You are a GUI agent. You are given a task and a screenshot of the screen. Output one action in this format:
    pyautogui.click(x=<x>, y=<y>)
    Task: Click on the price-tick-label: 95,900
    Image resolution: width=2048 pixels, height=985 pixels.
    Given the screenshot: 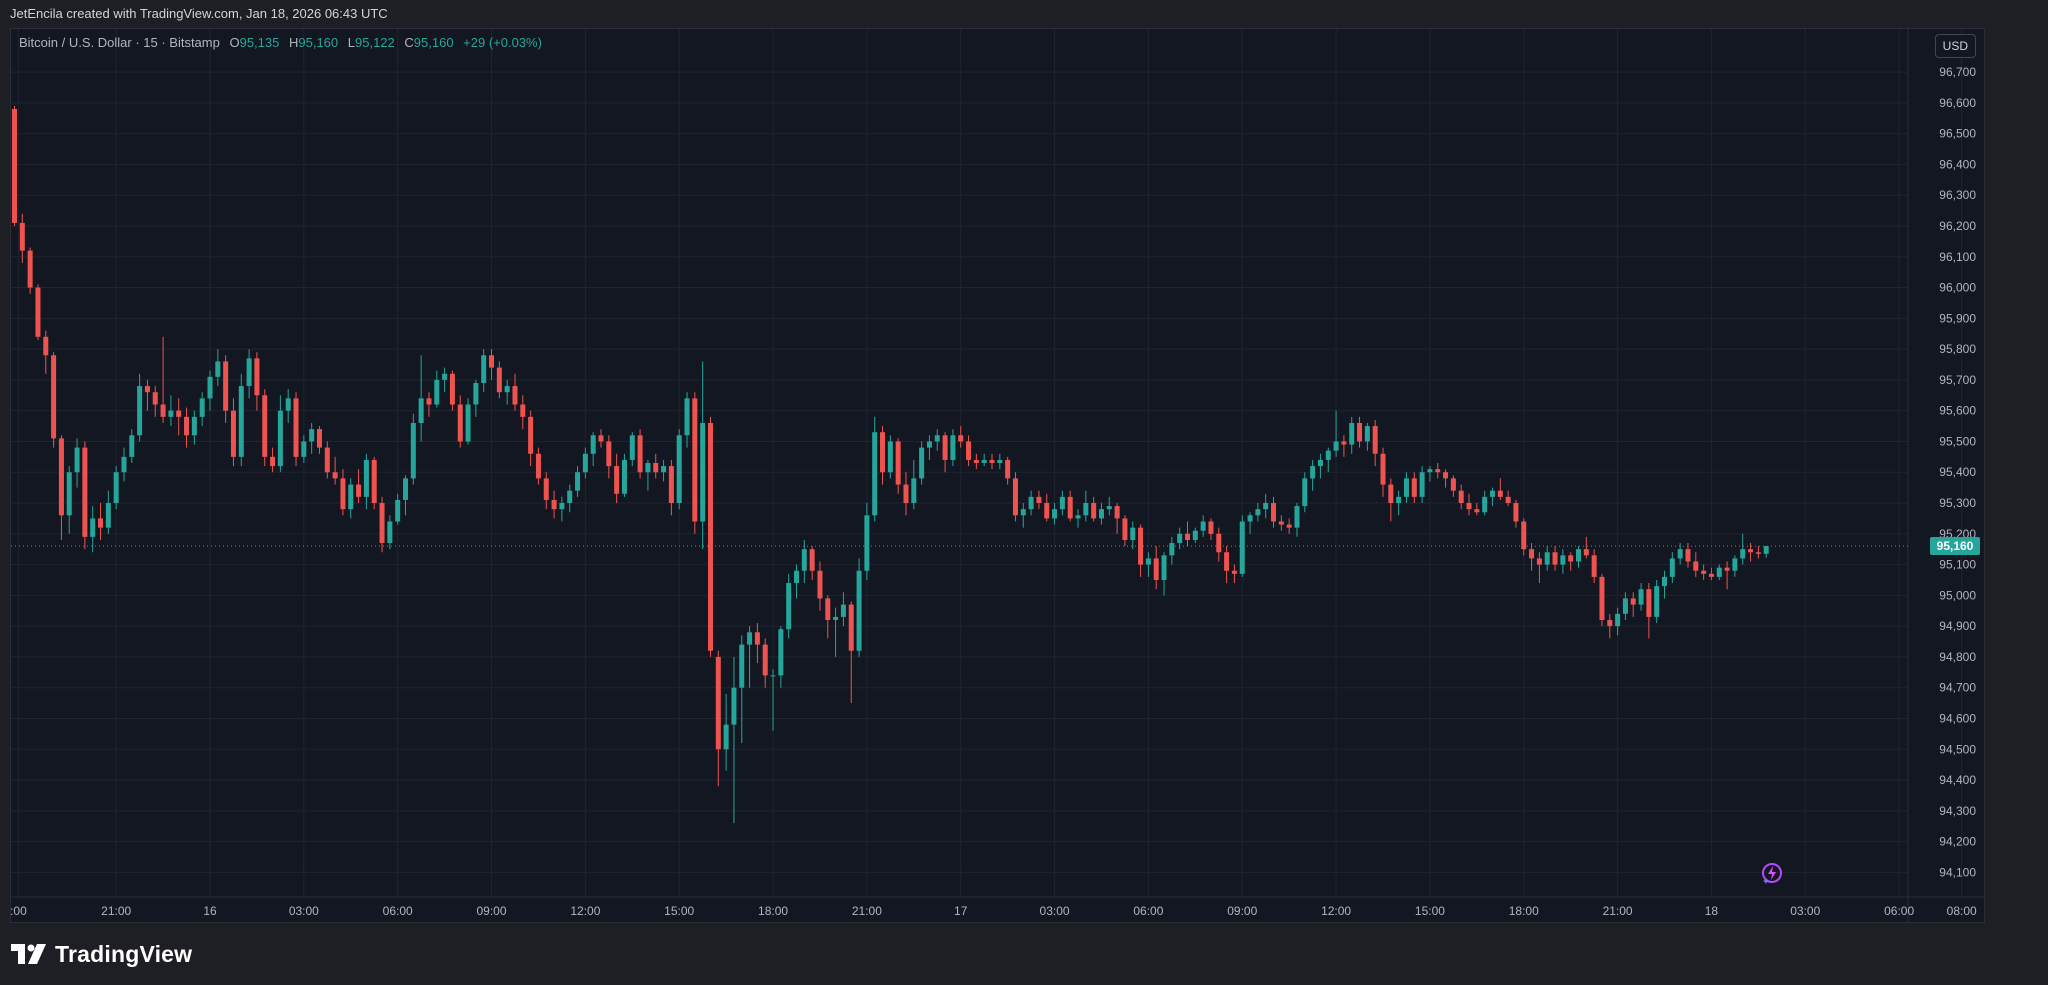 What is the action you would take?
    pyautogui.click(x=1957, y=318)
    